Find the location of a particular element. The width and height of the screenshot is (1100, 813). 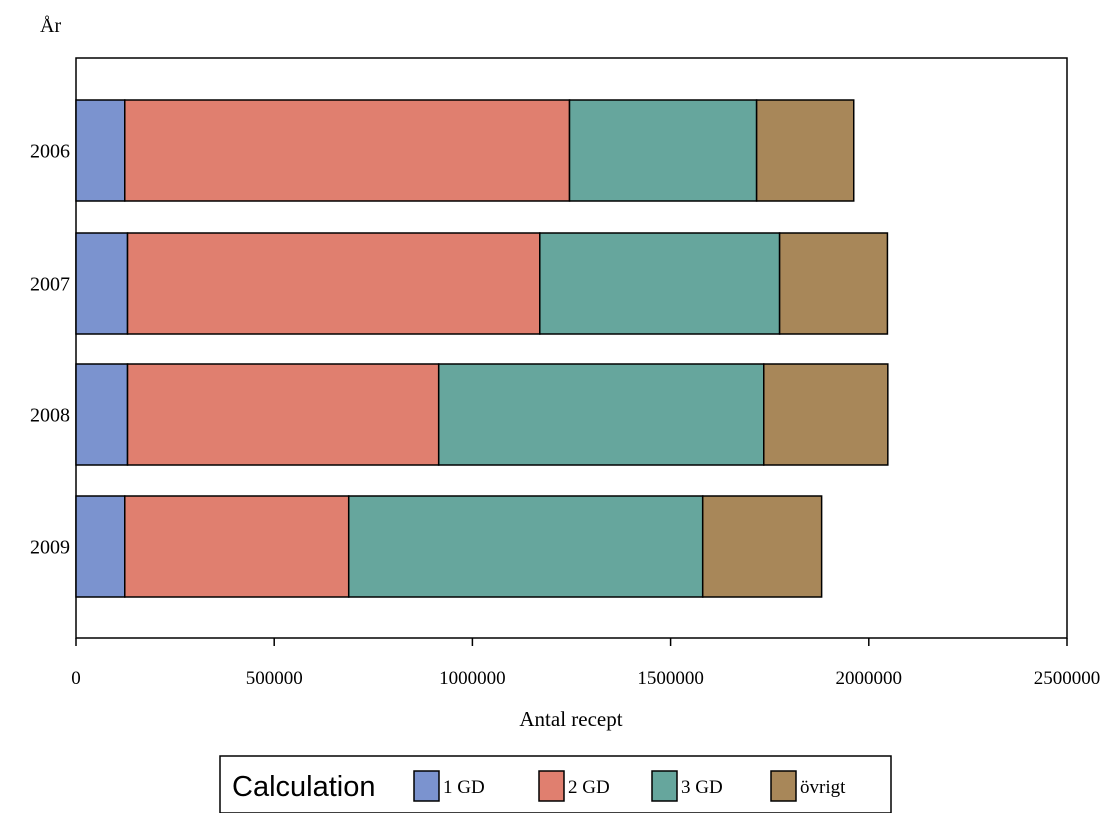

bar-2009-2-gd is located at coordinates (237, 546).